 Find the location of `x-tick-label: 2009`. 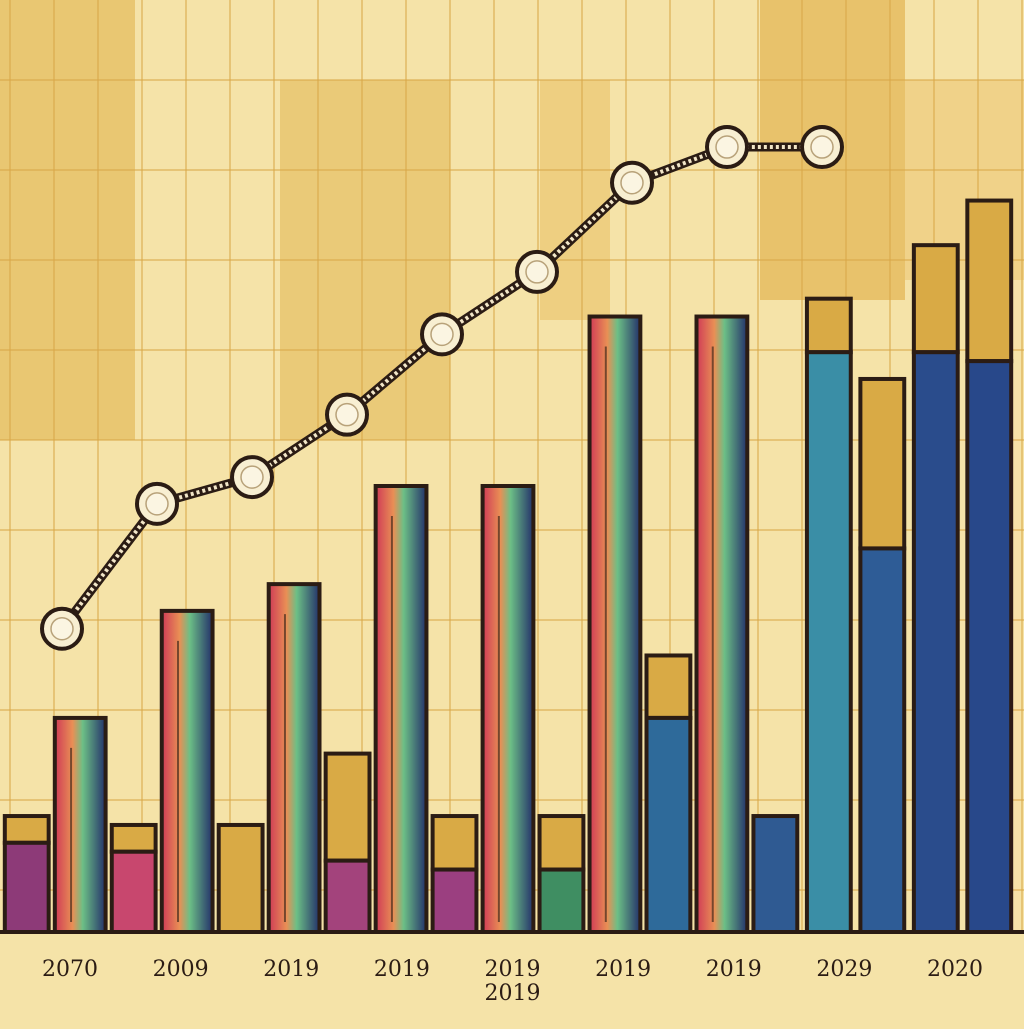

x-tick-label: 2009 is located at coordinates (181, 969).